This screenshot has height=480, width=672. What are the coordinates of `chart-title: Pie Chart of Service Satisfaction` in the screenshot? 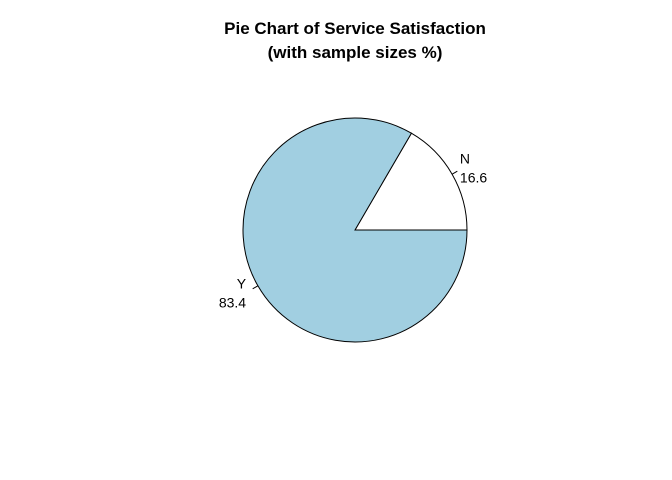 It's located at (355, 28).